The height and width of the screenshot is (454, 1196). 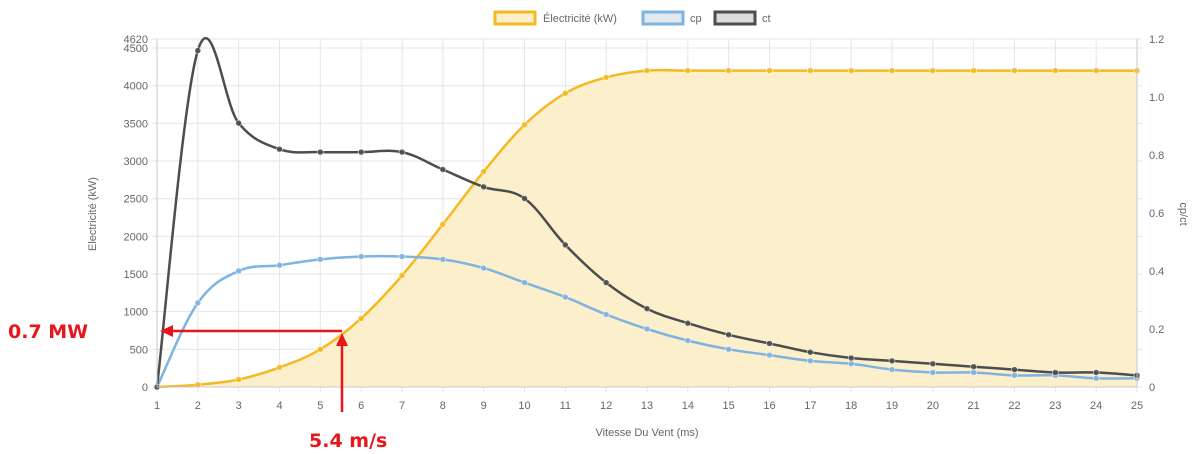 I want to click on y-left-tick-label: 1000, so click(x=136, y=313).